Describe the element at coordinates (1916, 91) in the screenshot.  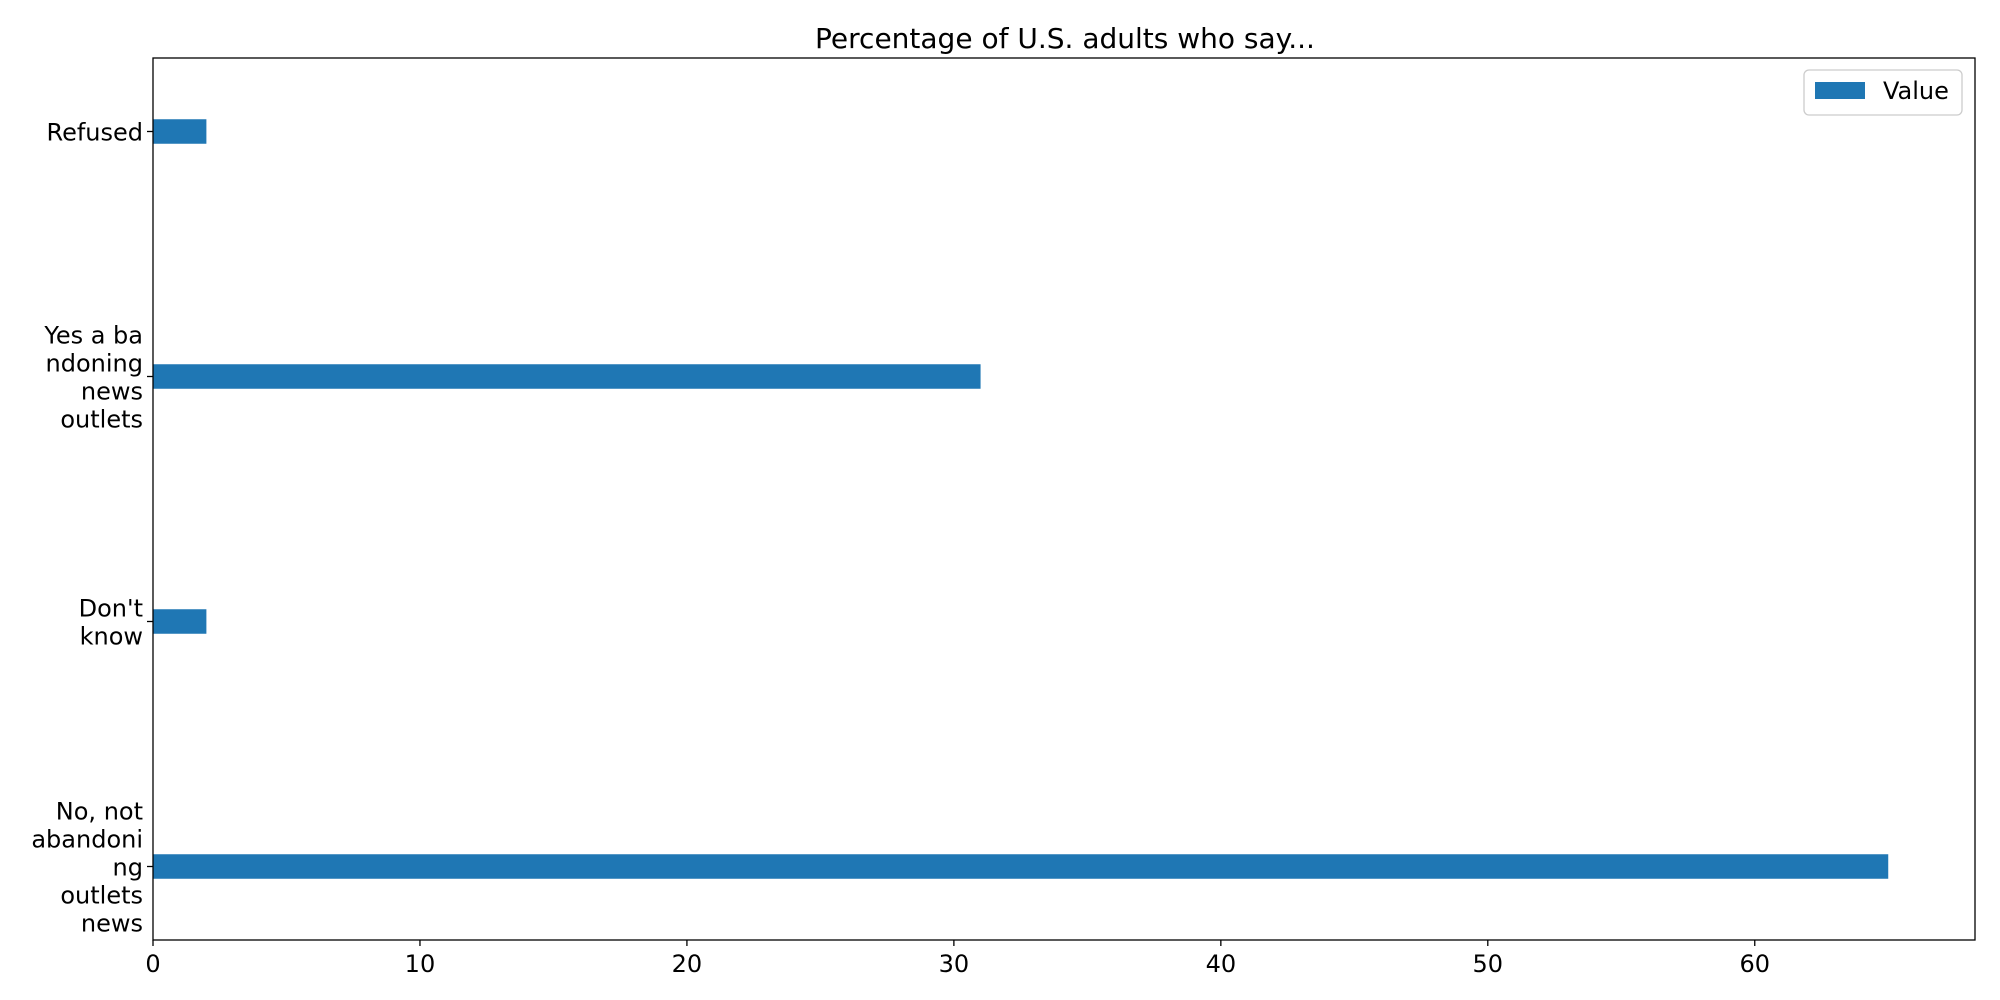
I see `legend-label: Value` at that location.